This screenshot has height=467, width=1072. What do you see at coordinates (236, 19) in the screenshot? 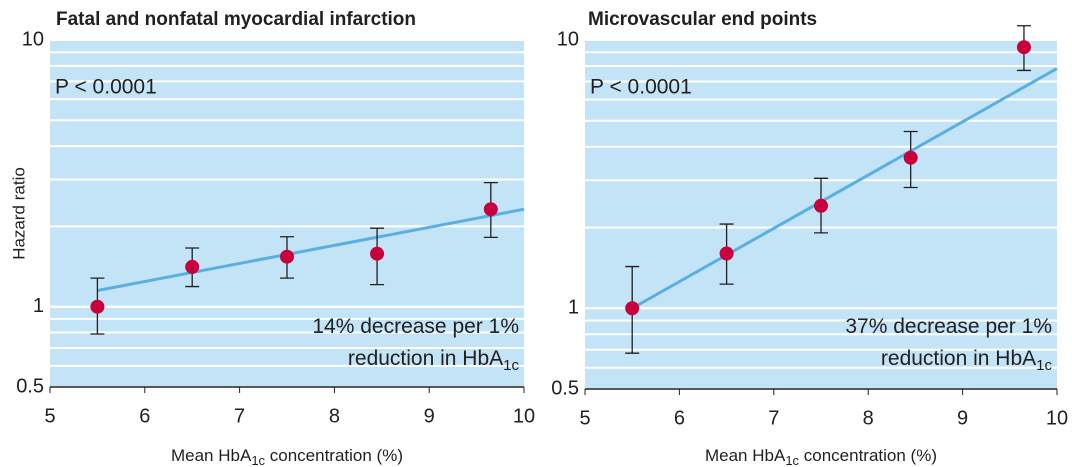
I see `chart-title: Fatal and nonfatal myocardial infarction` at bounding box center [236, 19].